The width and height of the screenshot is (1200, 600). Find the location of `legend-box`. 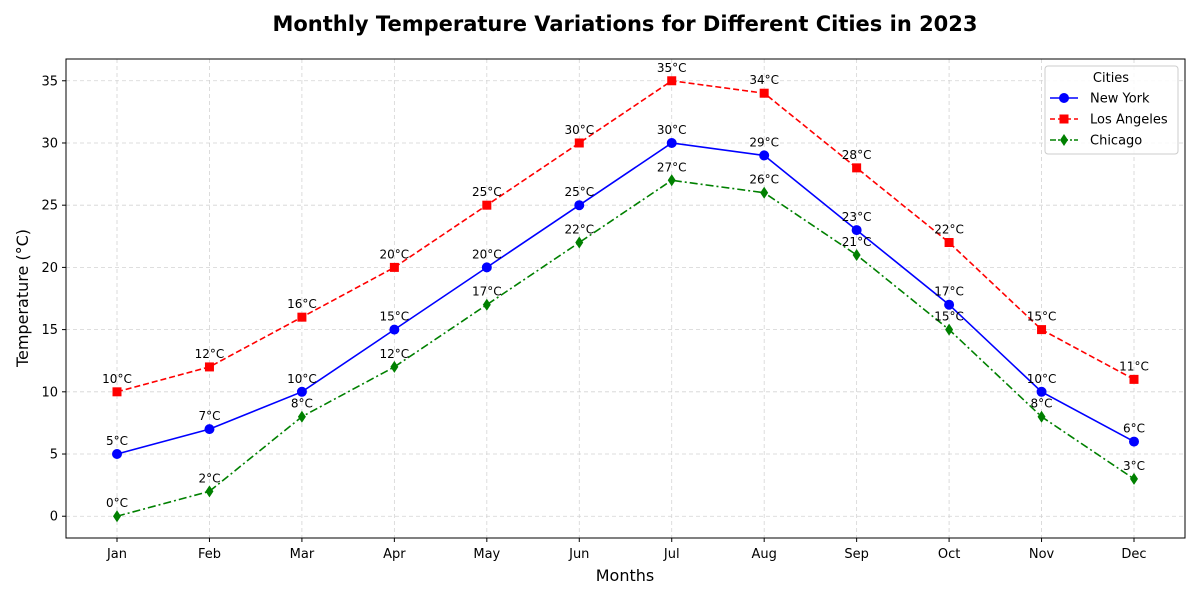

legend-box is located at coordinates (1111, 110).